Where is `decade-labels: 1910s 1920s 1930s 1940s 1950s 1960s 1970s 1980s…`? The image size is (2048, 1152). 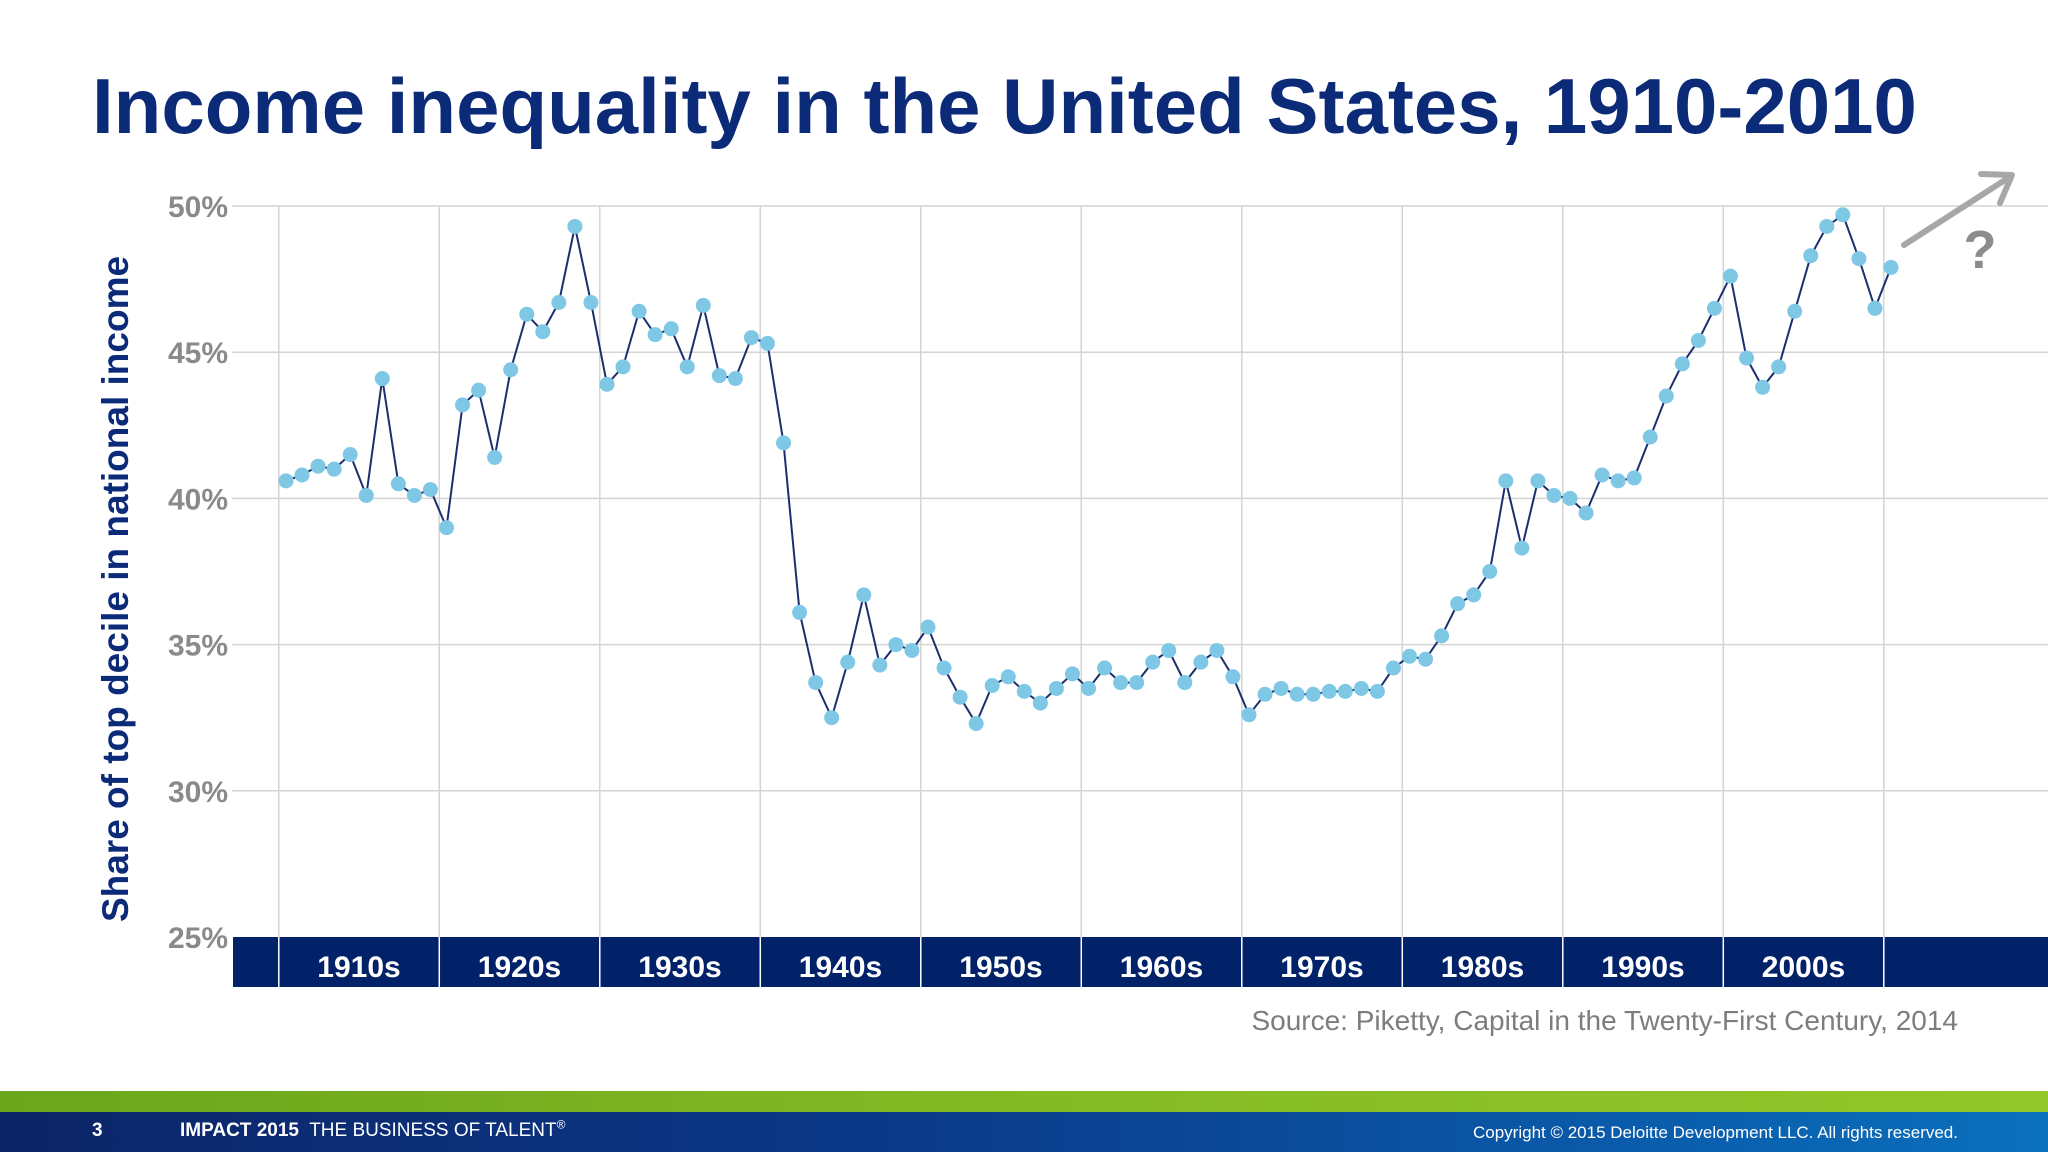
decade-labels: 1910s 1920s 1930s 1940s 1950s 1960s 1970s 1980s… is located at coordinates (1081, 967).